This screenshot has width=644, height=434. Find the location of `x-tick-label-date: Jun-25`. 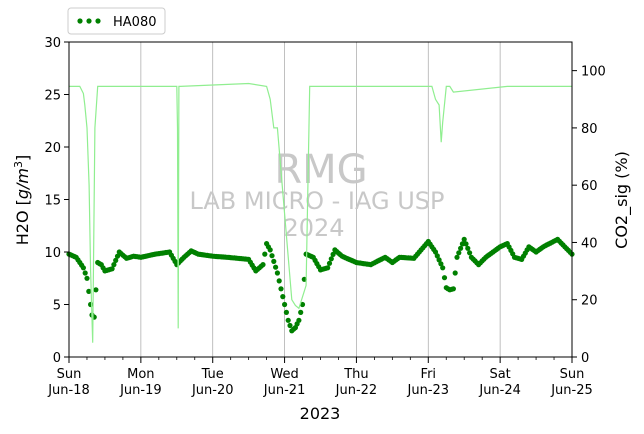

x-tick-label-date: Jun-25 is located at coordinates (571, 390).